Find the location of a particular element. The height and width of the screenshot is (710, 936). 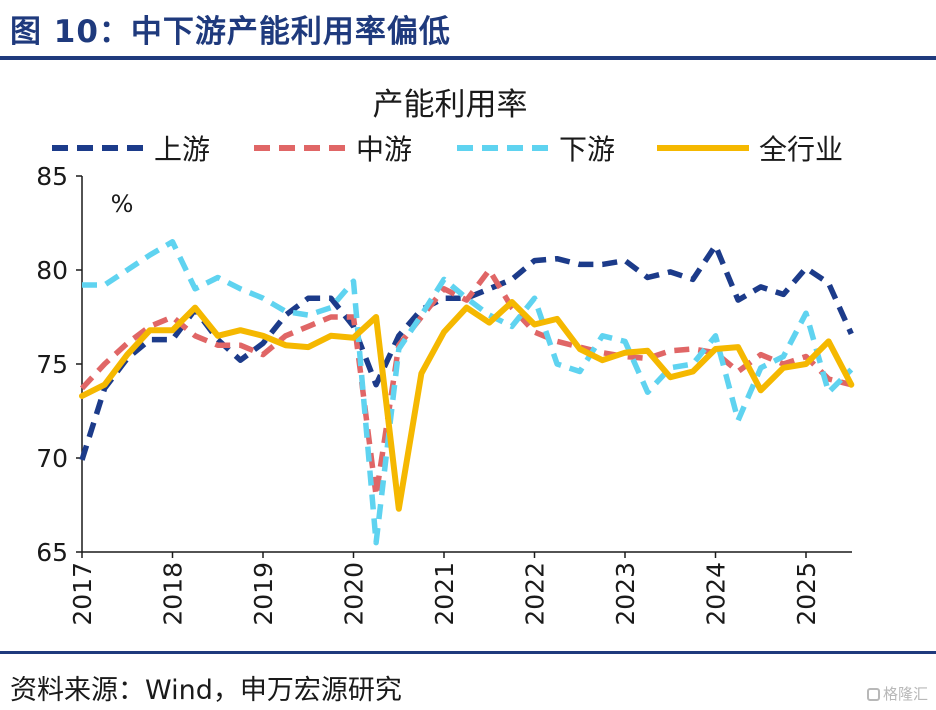

x-tick-label: 2017 is located at coordinates (82, 594).